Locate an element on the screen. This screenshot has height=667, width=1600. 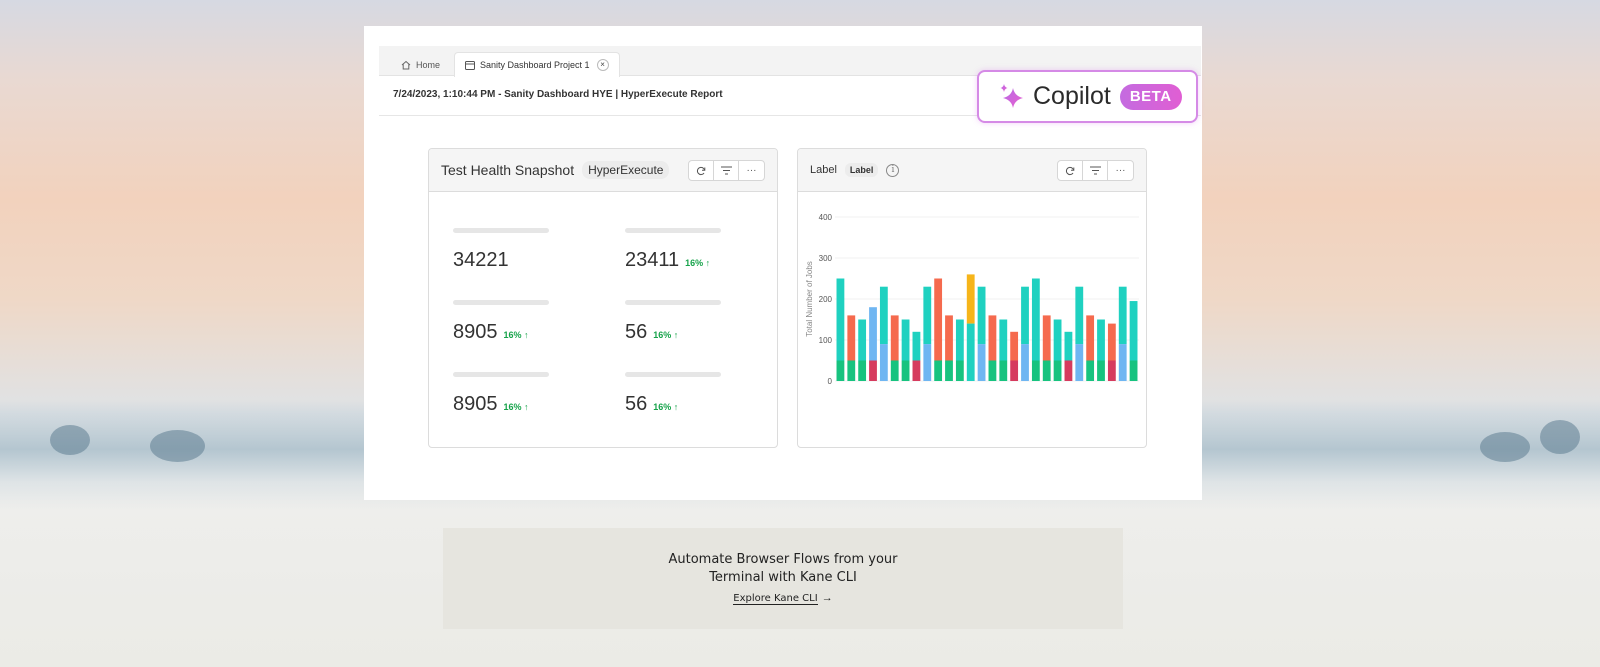
close-icon: × is located at coordinates (602, 65).